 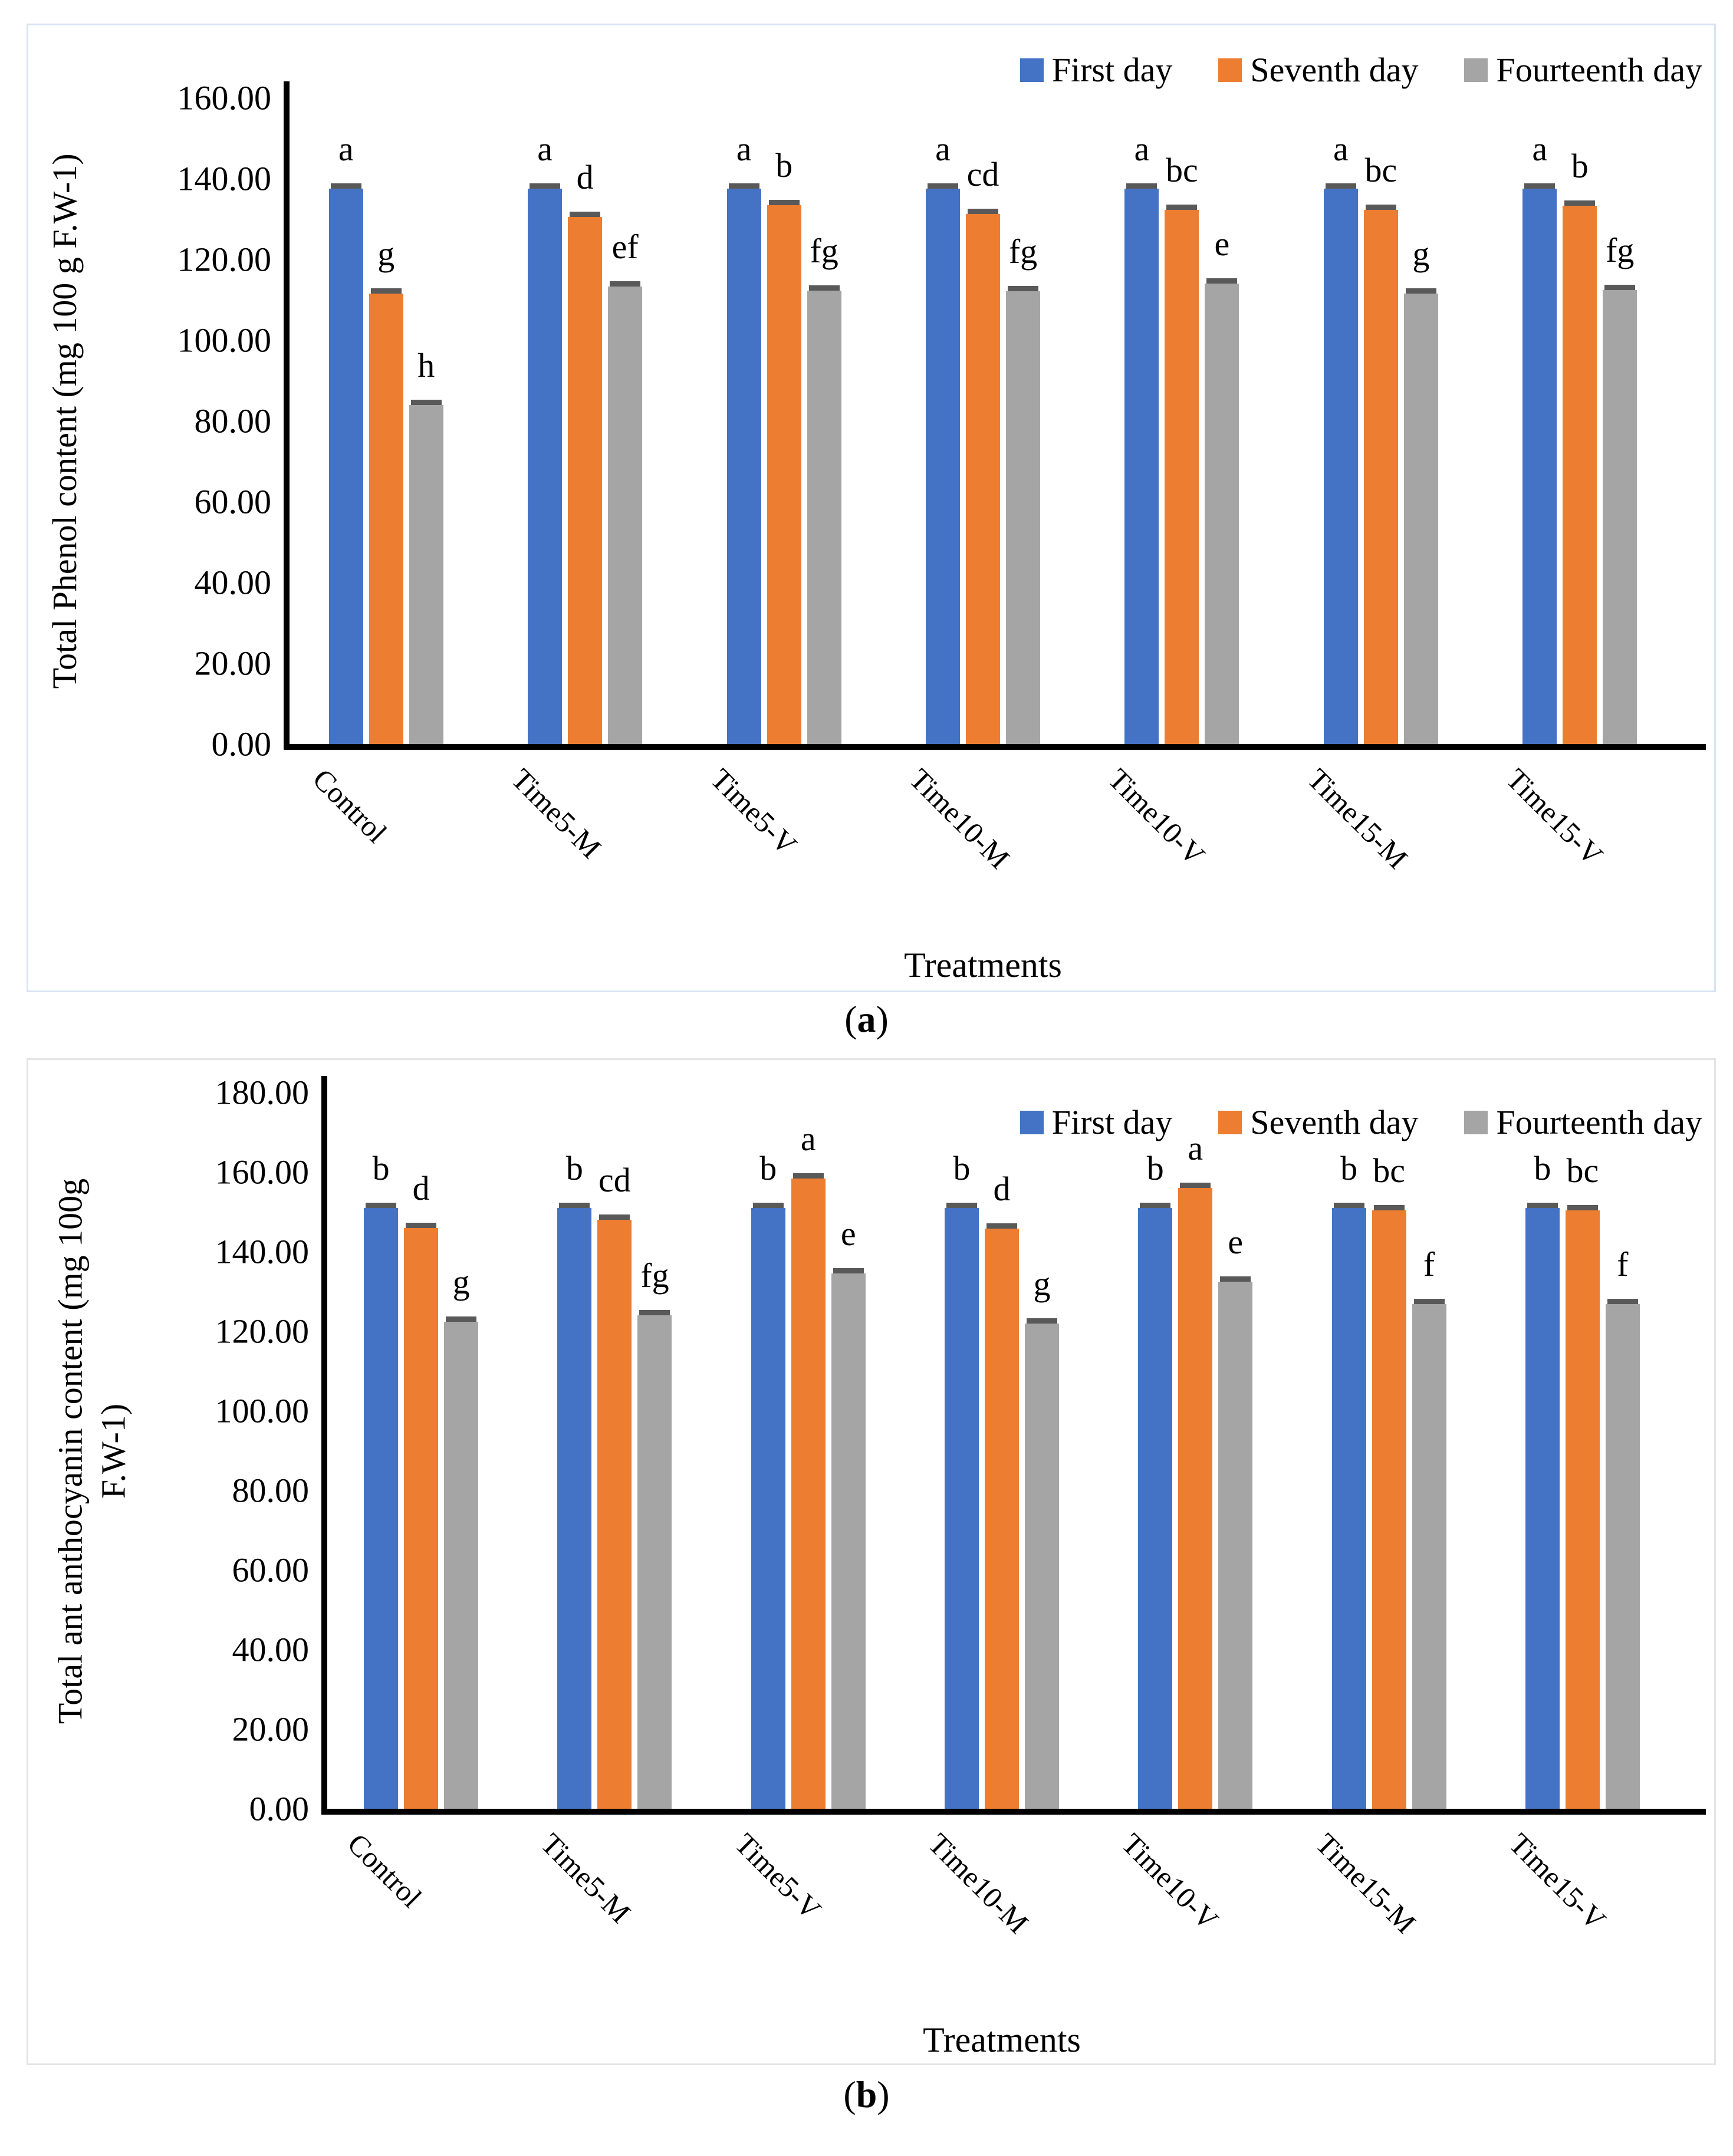 I want to click on y-axis-tick-label: 80.00, so click(x=271, y=1491).